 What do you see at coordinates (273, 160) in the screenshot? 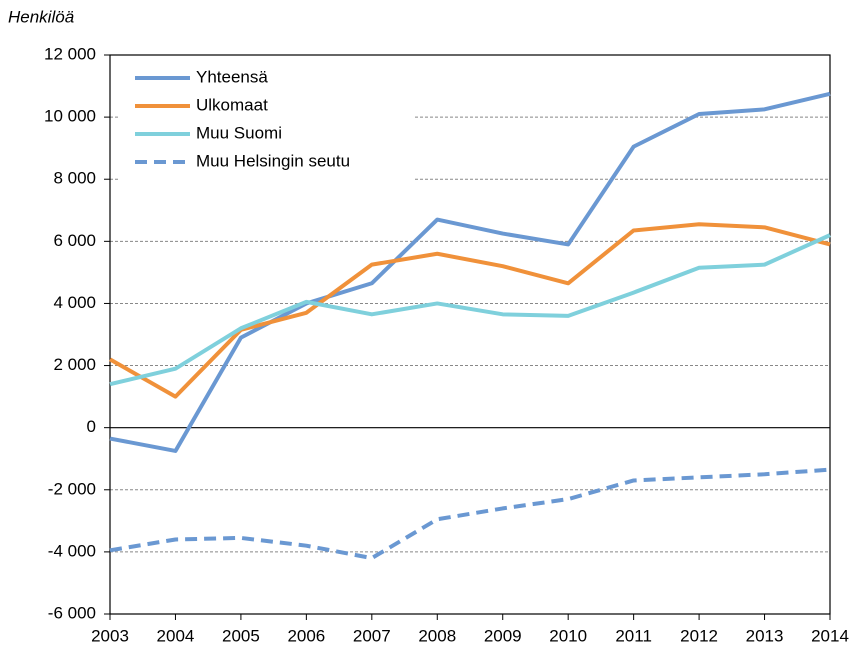
I see `legend-label: Muu Helsingin seutu` at bounding box center [273, 160].